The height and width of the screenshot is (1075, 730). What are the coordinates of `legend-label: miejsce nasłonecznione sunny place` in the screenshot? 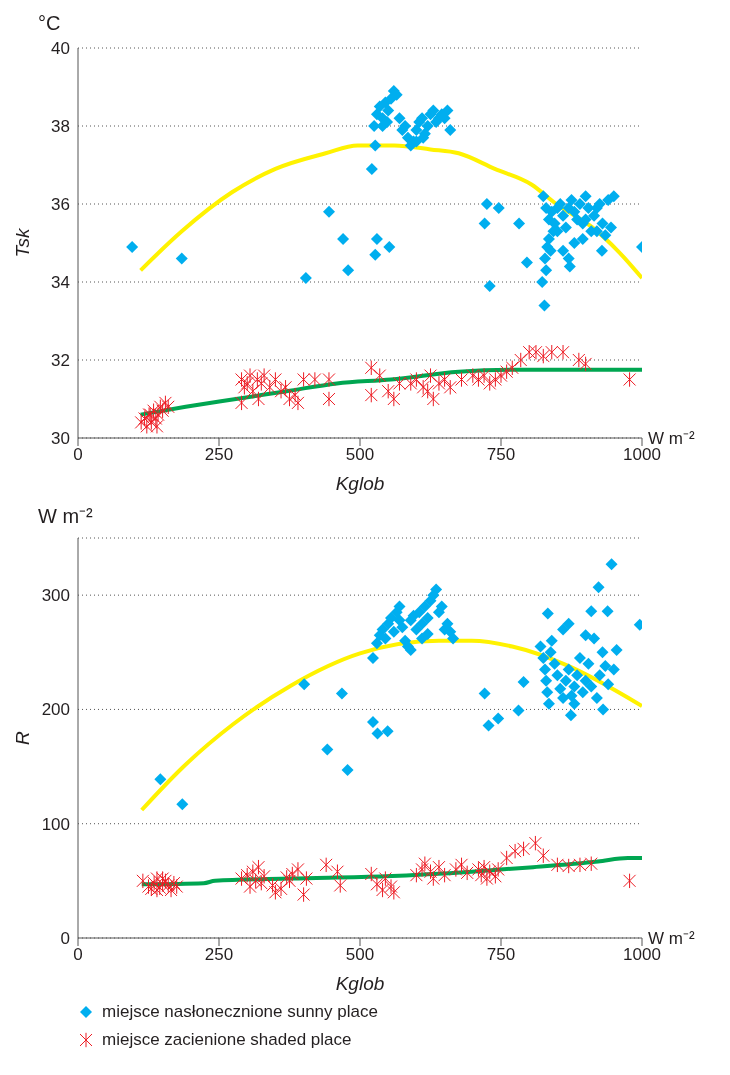 It's located at (240, 1012).